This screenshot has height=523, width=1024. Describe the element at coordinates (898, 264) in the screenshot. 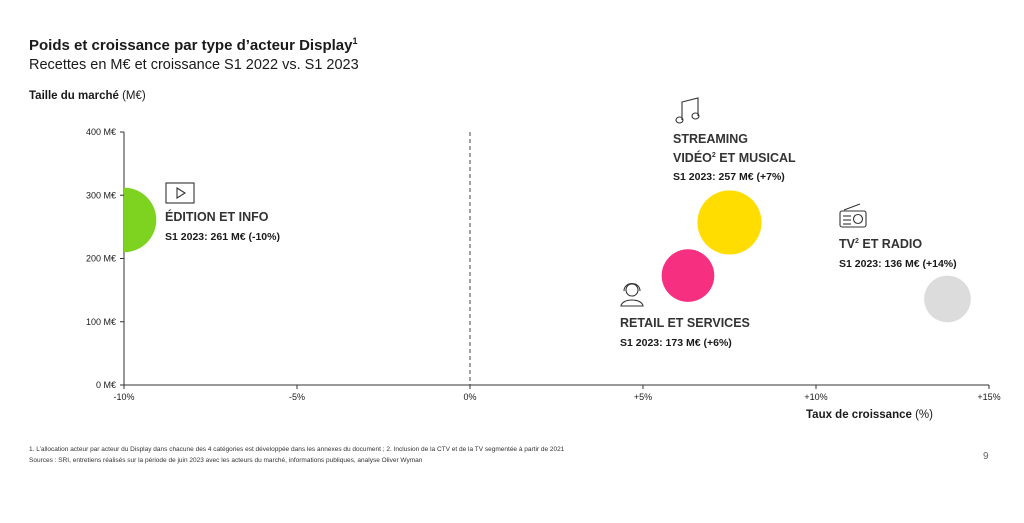

I see `bubble-label-value: S1 2023: 136 M€ (+14%)` at that location.